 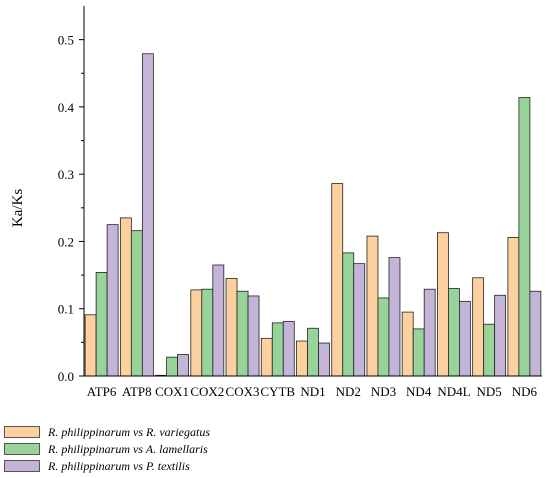 I want to click on y-axis: 0.0 0.1 0.2 0.3 0.4 0.5, so click(x=71, y=195).